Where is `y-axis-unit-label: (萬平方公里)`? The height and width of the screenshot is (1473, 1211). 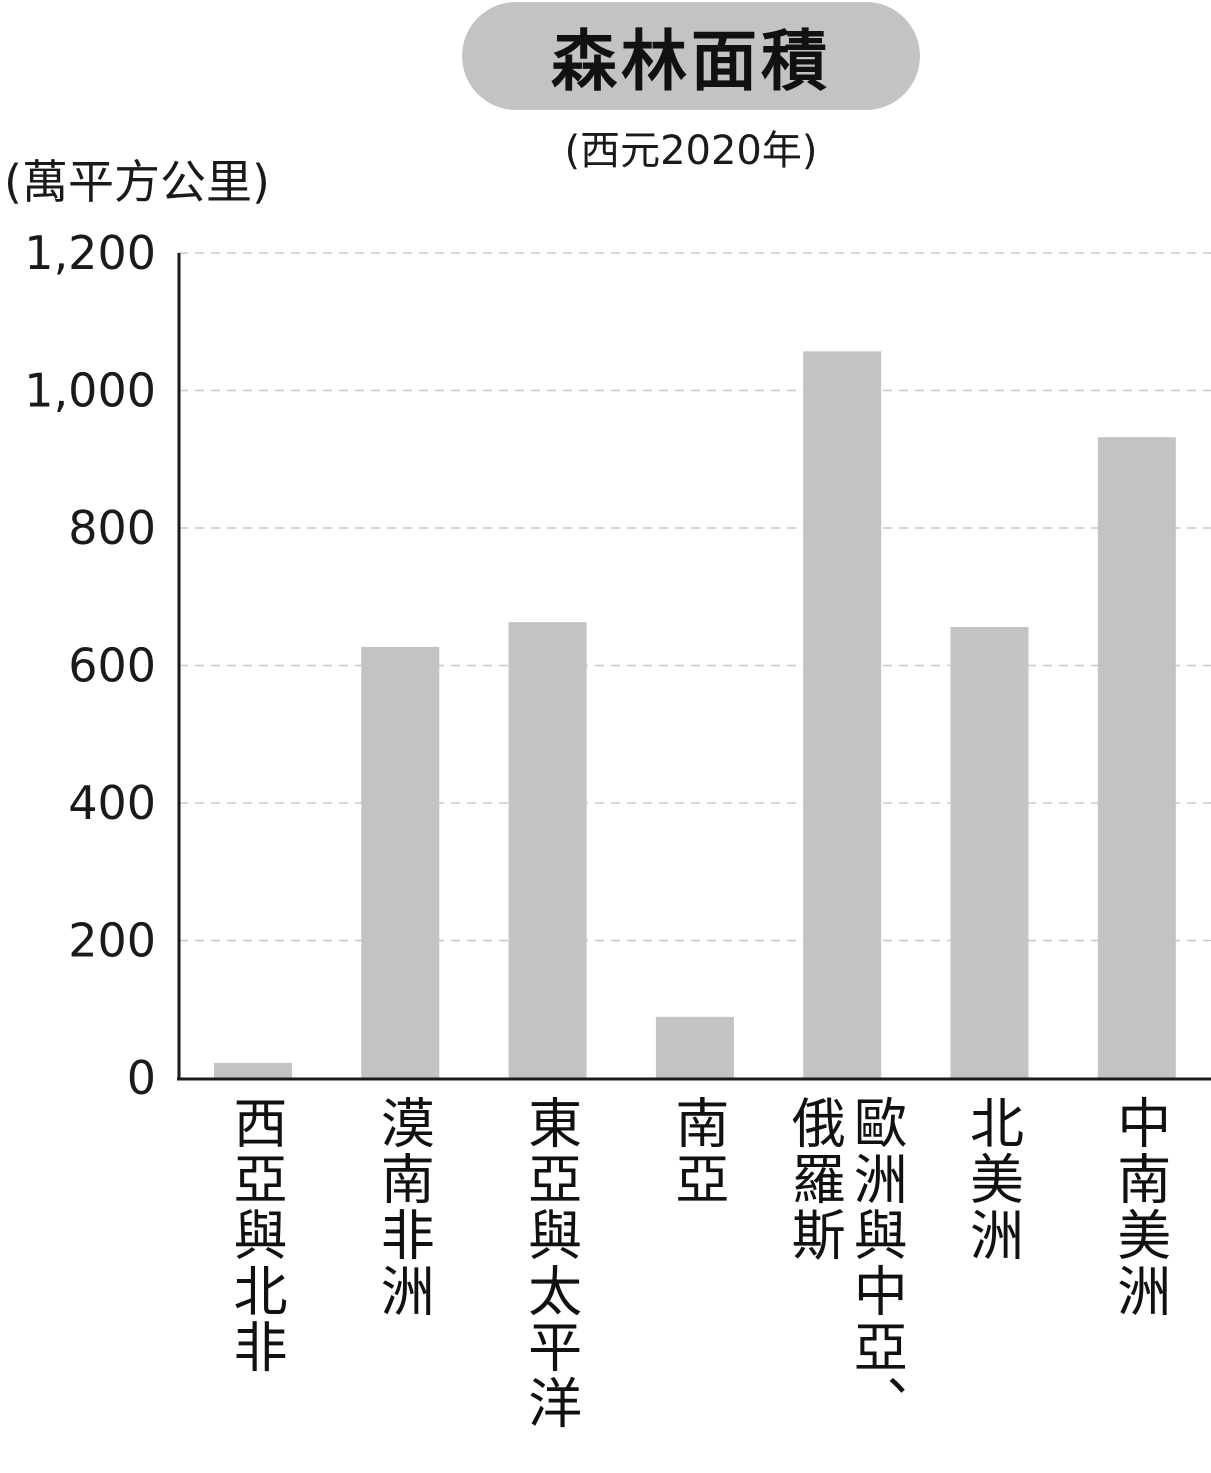 y-axis-unit-label: (萬平方公里) is located at coordinates (137, 182).